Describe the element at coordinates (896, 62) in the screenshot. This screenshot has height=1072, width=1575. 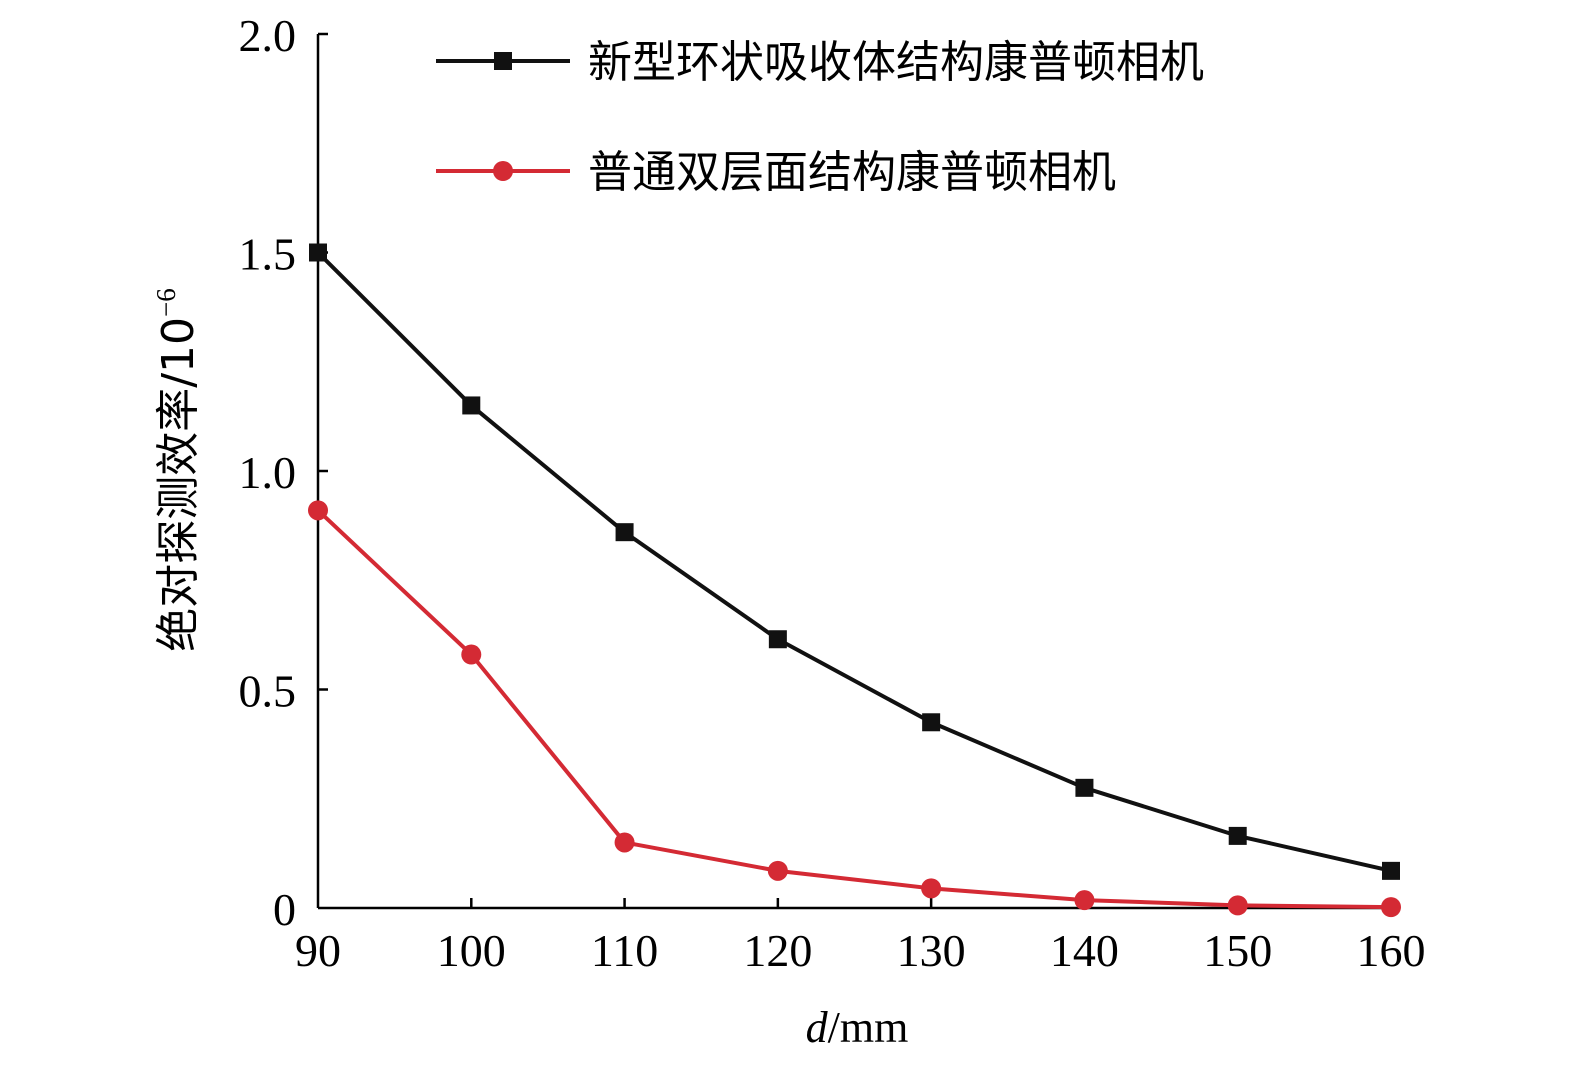
I see `legend-label: 新型环状吸收体结构康普顿相机` at that location.